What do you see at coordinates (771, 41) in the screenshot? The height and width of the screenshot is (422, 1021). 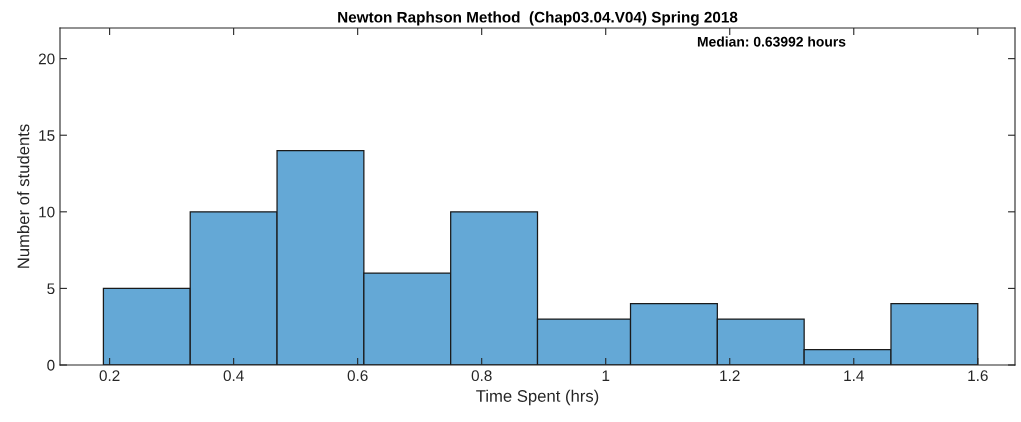 I see `annotation: Median: 0.63992 hours` at bounding box center [771, 41].